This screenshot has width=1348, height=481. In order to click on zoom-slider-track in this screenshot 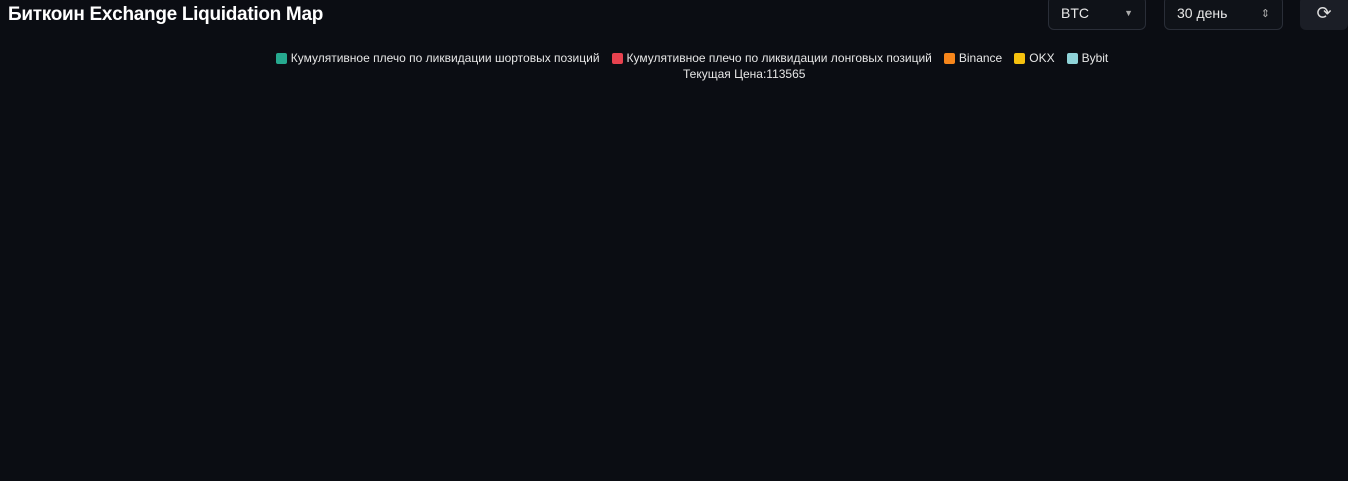, I will do `click(688, 441)`.